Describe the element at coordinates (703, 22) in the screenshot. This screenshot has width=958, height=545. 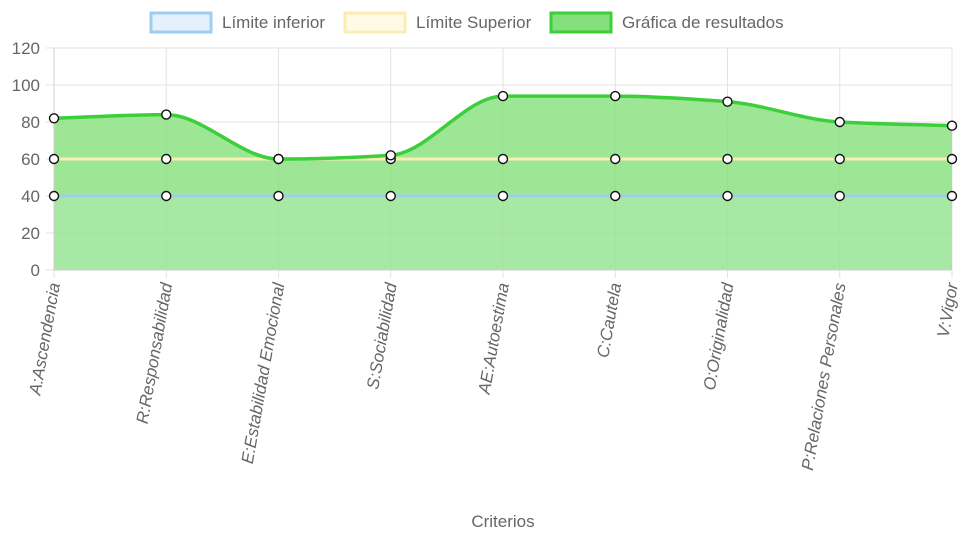
I see `legend-label-results: Gráfica de resultados` at that location.